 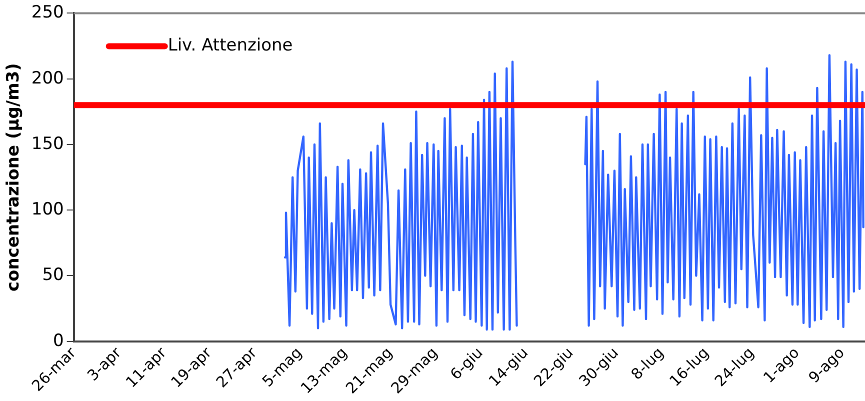 What do you see at coordinates (47, 210) in the screenshot?
I see `y-tick-label: 100` at bounding box center [47, 210].